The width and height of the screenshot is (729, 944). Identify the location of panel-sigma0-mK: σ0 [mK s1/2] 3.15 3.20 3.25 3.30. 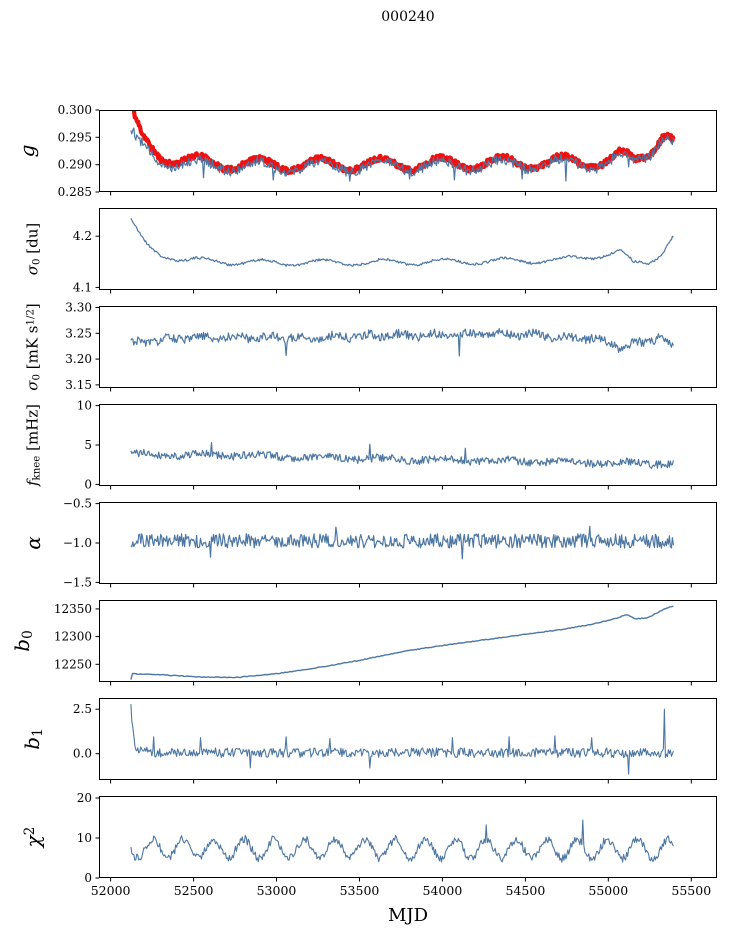
(370, 346).